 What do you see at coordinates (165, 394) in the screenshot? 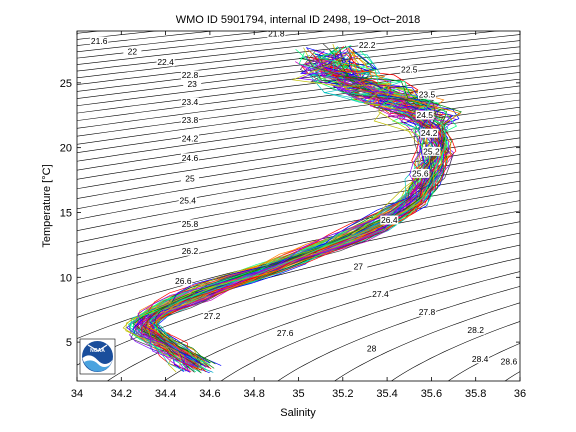
I see `x-tick-label: 34.4` at bounding box center [165, 394].